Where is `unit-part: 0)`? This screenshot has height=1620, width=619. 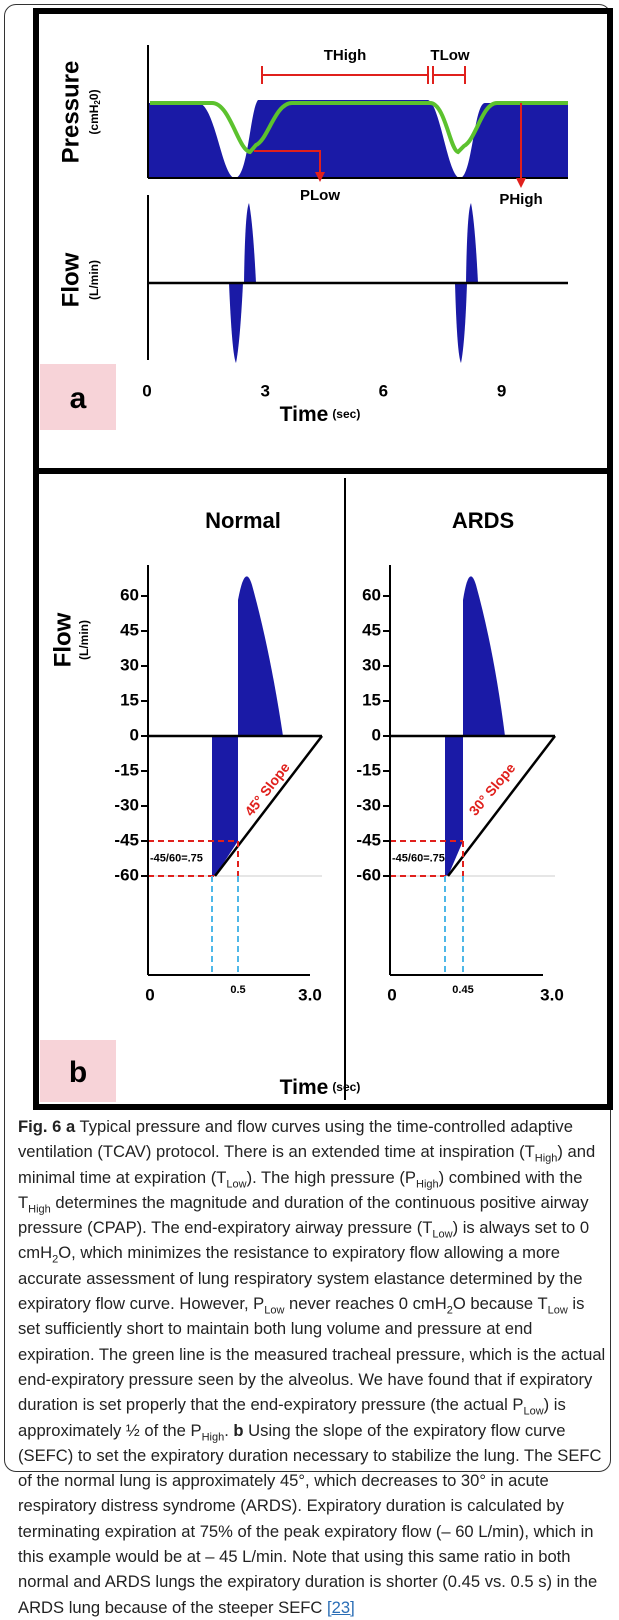
unit-part: 0) is located at coordinates (94, 94).